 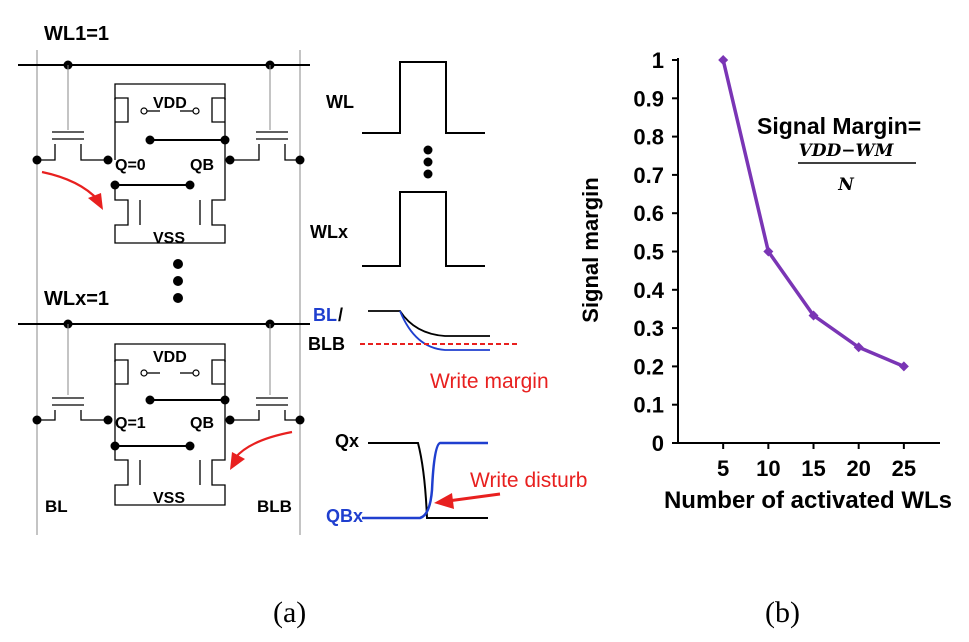 What do you see at coordinates (723, 468) in the screenshot?
I see `x-tick-label: 5` at bounding box center [723, 468].